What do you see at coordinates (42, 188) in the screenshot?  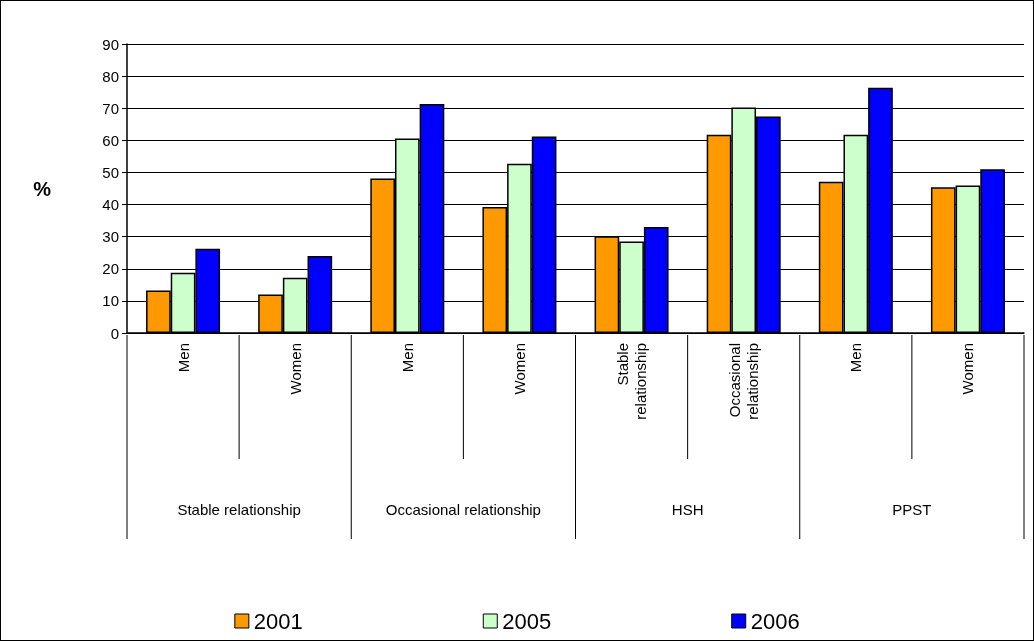 I see `y-axis-title: %` at bounding box center [42, 188].